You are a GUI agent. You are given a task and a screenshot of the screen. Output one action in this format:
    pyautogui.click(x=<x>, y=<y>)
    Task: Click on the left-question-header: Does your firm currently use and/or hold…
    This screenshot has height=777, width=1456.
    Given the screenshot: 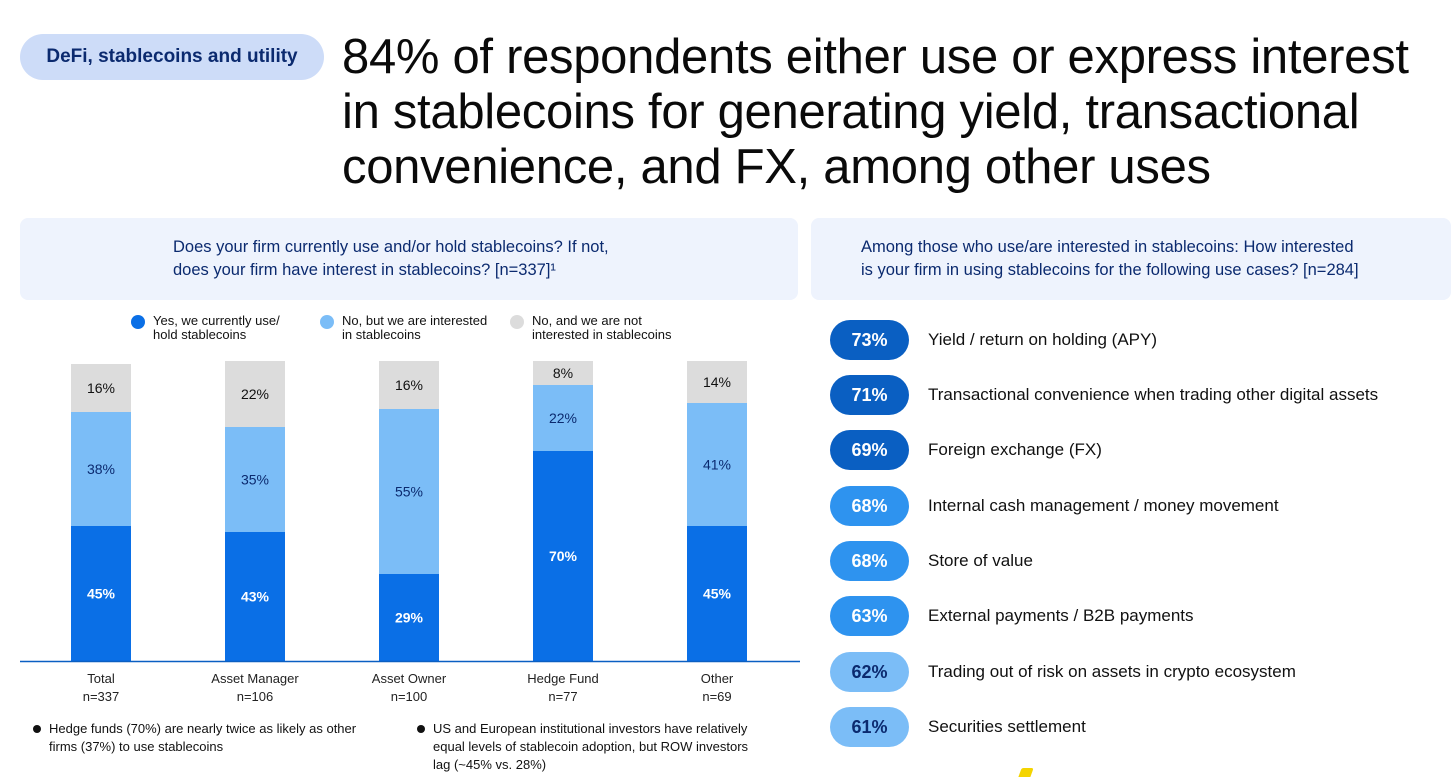 What is the action you would take?
    pyautogui.click(x=409, y=259)
    